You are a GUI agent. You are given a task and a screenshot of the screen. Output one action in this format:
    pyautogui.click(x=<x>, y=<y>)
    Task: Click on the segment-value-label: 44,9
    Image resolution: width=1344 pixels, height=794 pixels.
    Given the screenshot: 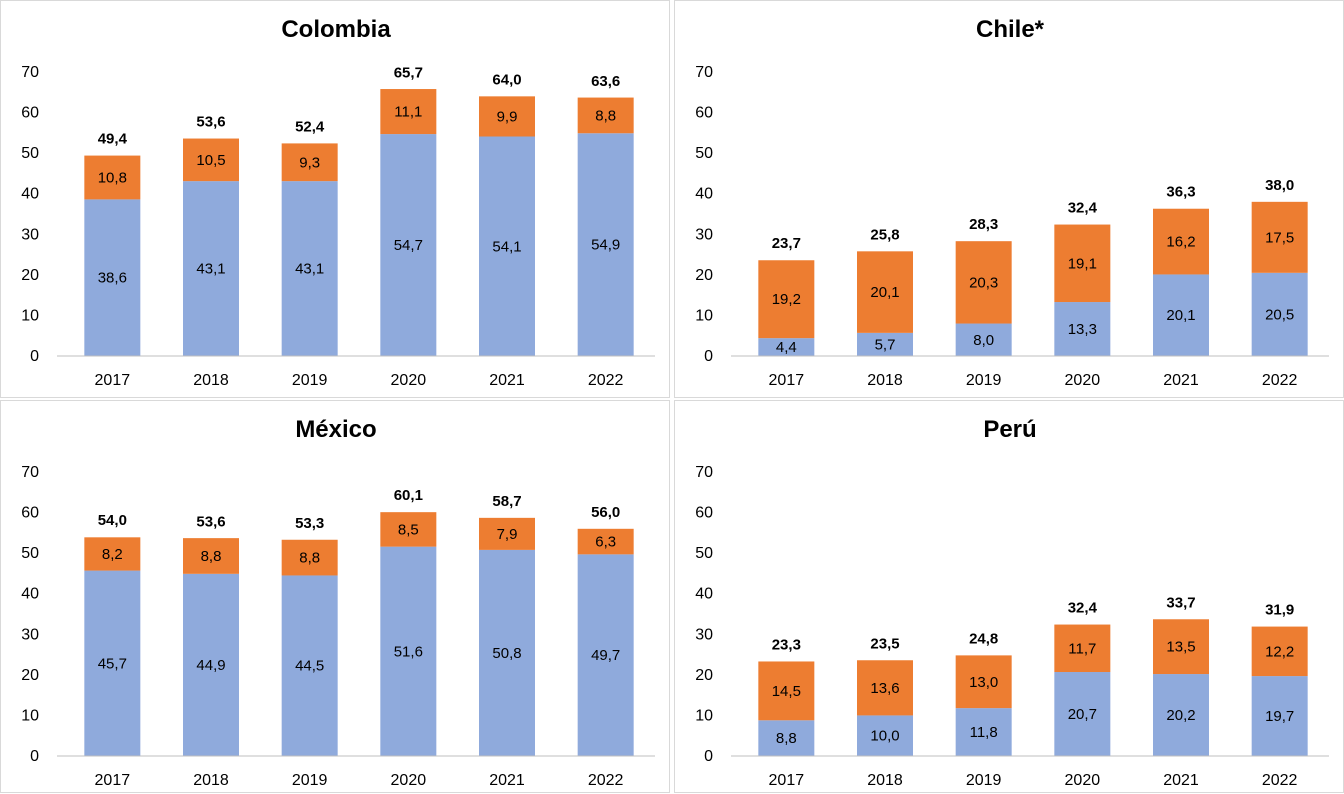 What is the action you would take?
    pyautogui.click(x=210, y=665)
    